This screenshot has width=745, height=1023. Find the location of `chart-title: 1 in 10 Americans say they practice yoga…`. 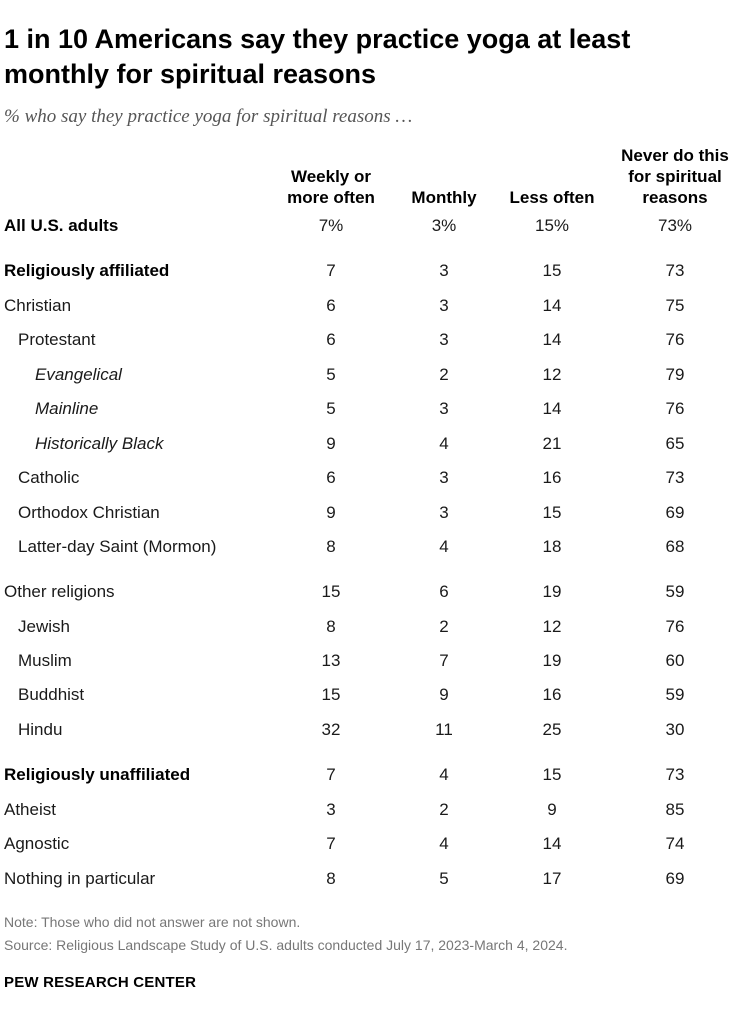

chart-title: 1 in 10 Americans say they practice yoga… is located at coordinates (317, 56).